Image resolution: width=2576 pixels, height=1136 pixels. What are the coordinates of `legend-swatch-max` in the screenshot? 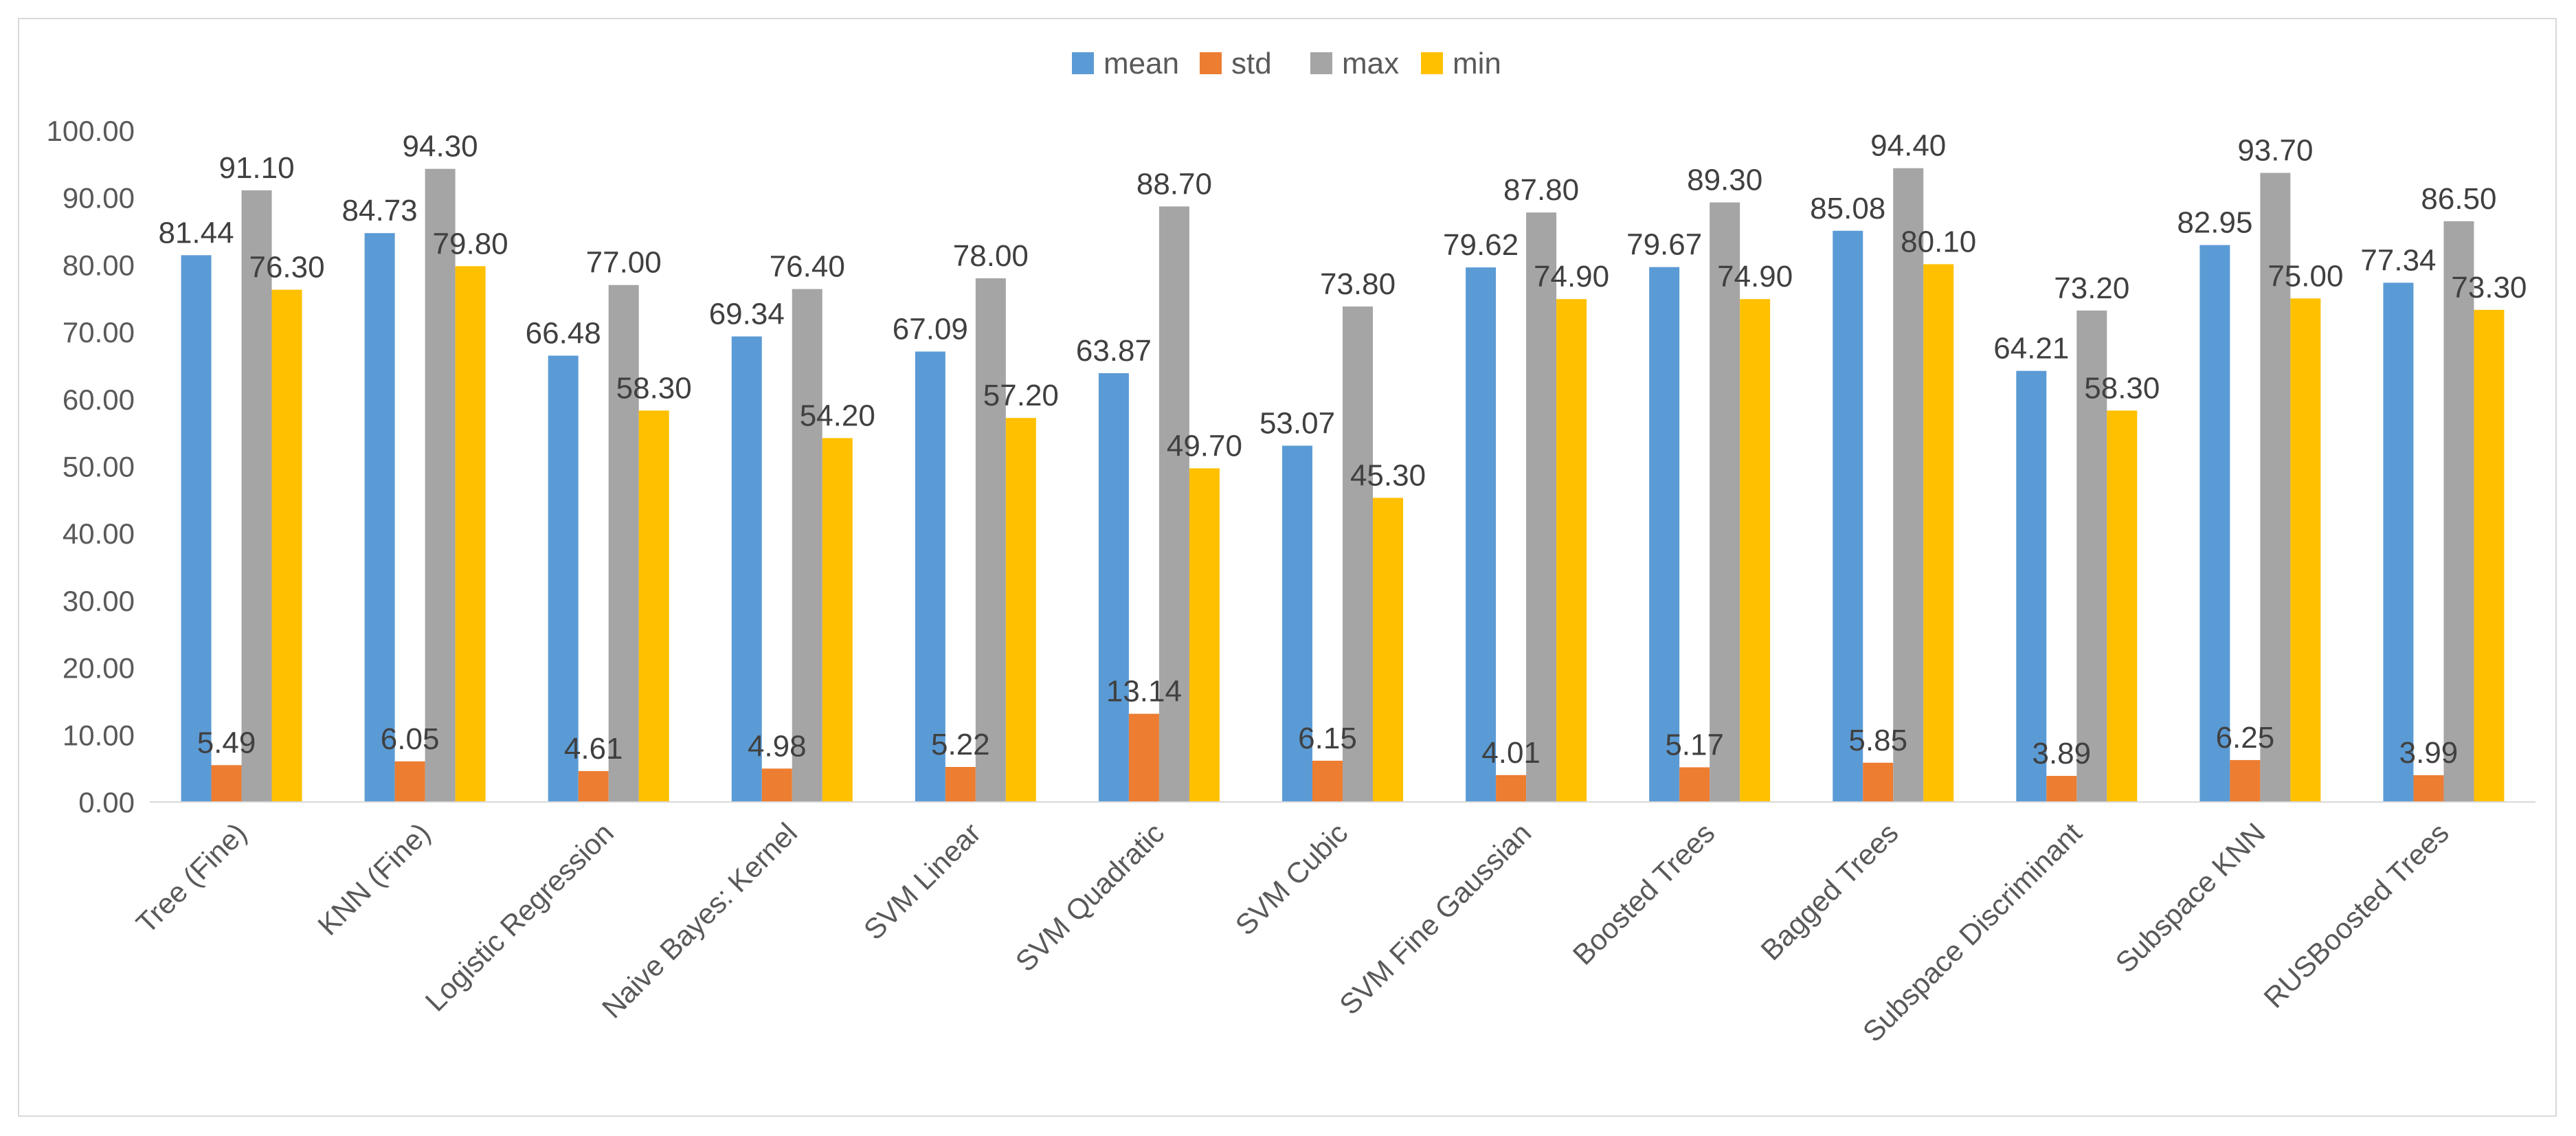 It's located at (1321, 63).